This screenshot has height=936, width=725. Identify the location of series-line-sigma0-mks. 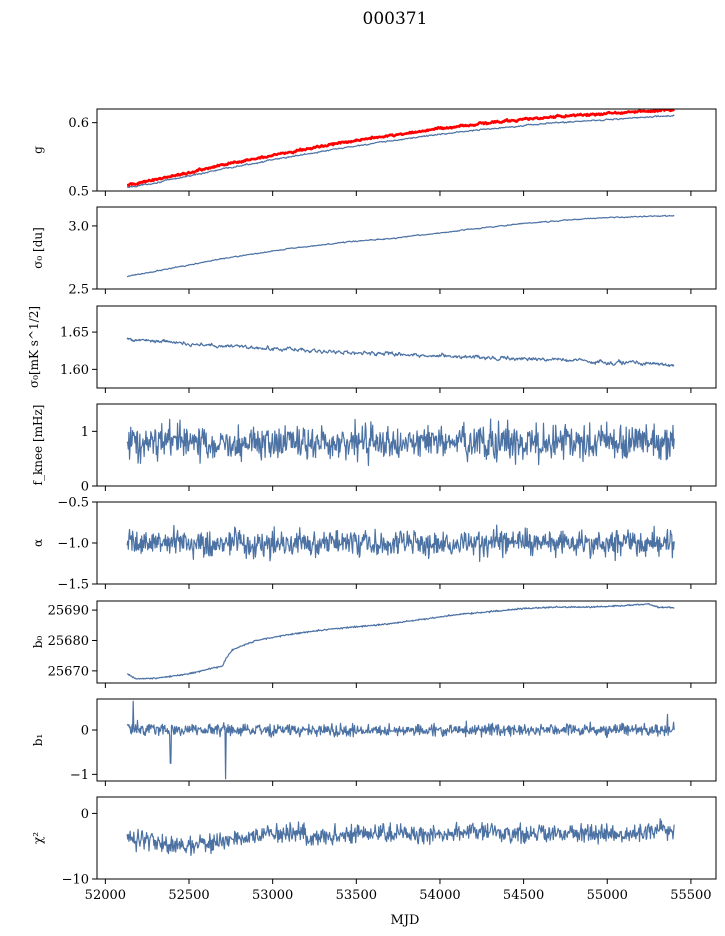
(400, 352).